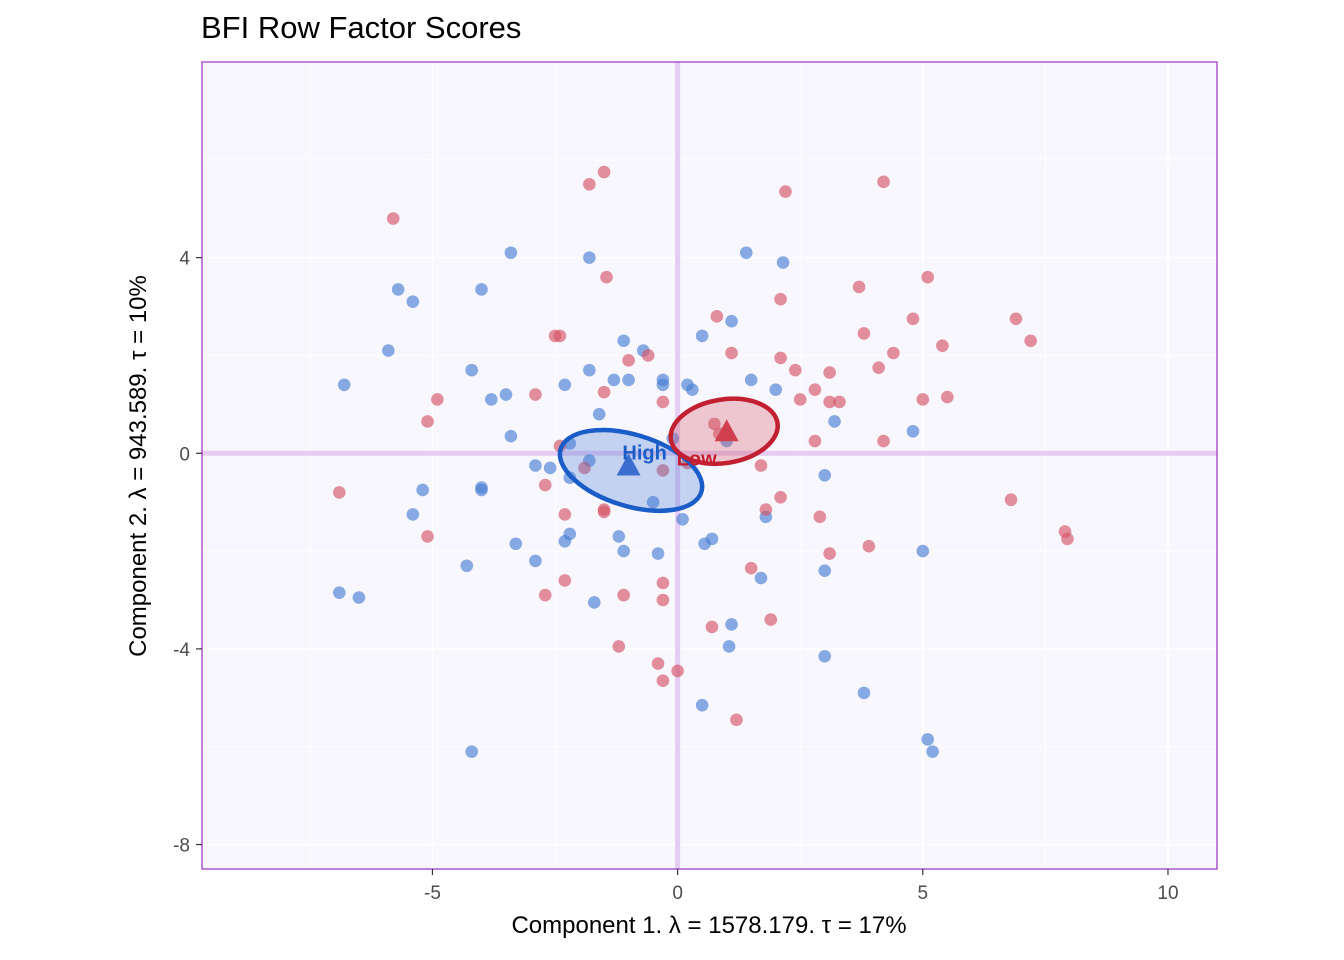 The height and width of the screenshot is (960, 1344). Describe the element at coordinates (138, 466) in the screenshot. I see `y-axis-label: Component 2. λ = 943.589. τ = 10%` at that location.